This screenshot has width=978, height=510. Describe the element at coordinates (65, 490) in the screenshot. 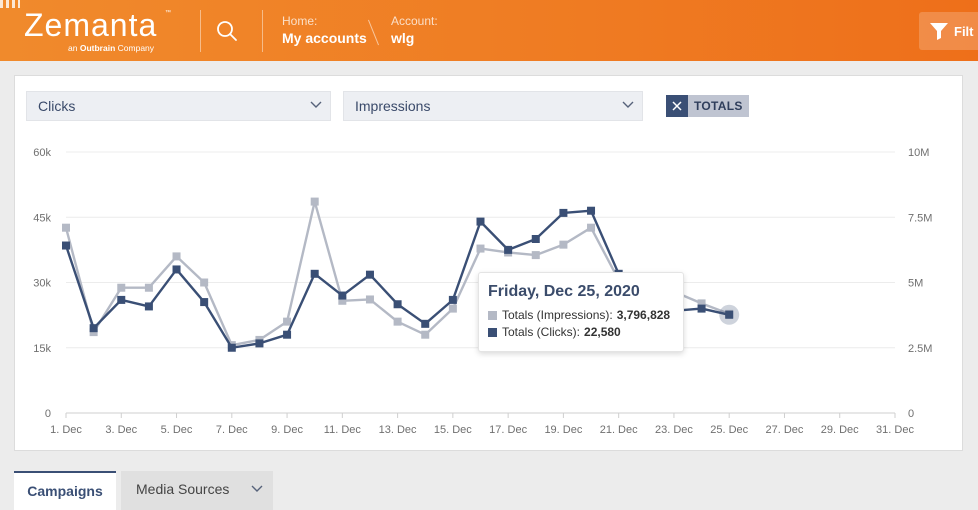

I see `tab-campaigns: Campaigns` at that location.